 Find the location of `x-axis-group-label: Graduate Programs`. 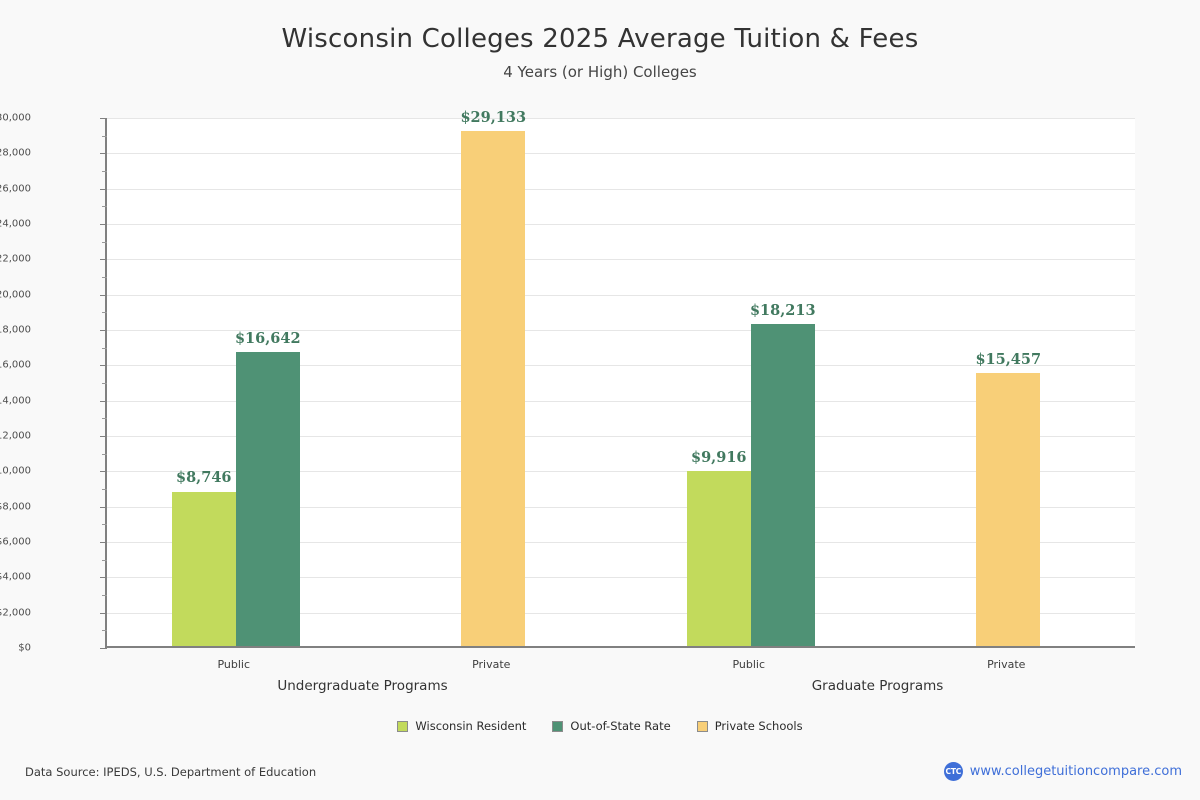

x-axis-group-label: Graduate Programs is located at coordinates (877, 686).